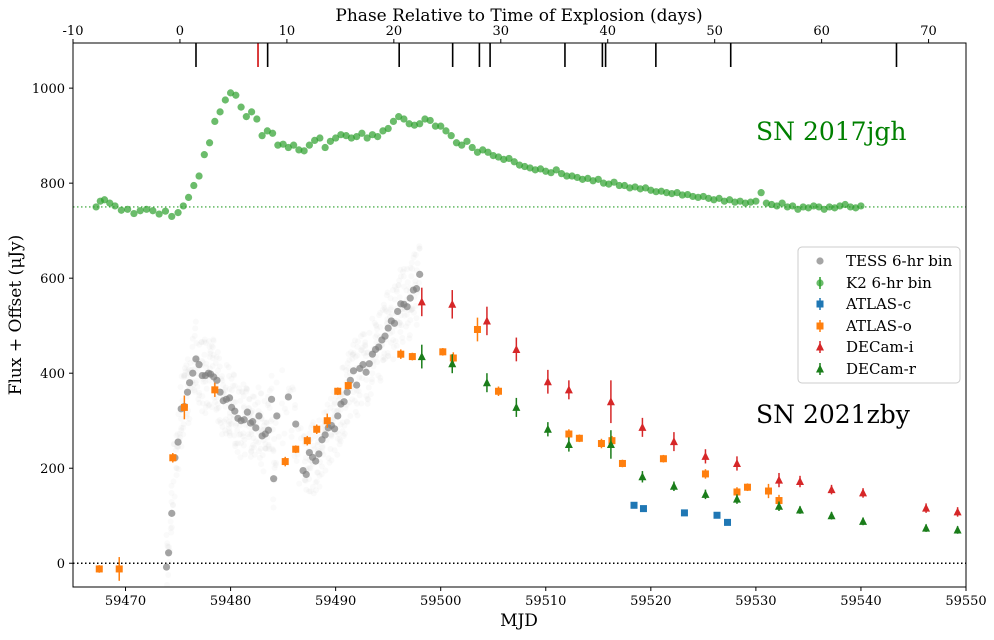  Describe the element at coordinates (52, 374) in the screenshot. I see `y-tick-label: 400` at that location.